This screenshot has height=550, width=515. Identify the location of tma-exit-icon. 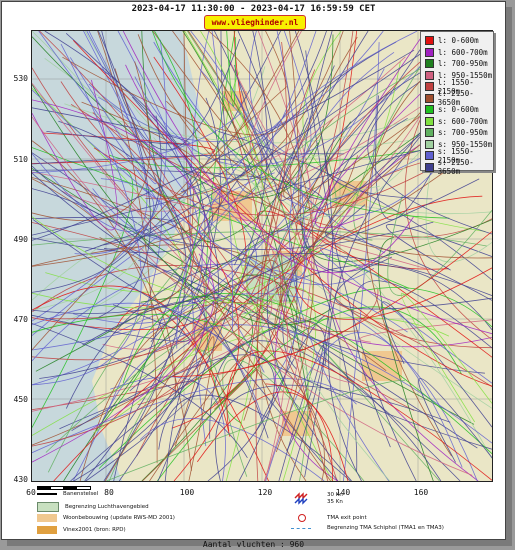
(302, 518).